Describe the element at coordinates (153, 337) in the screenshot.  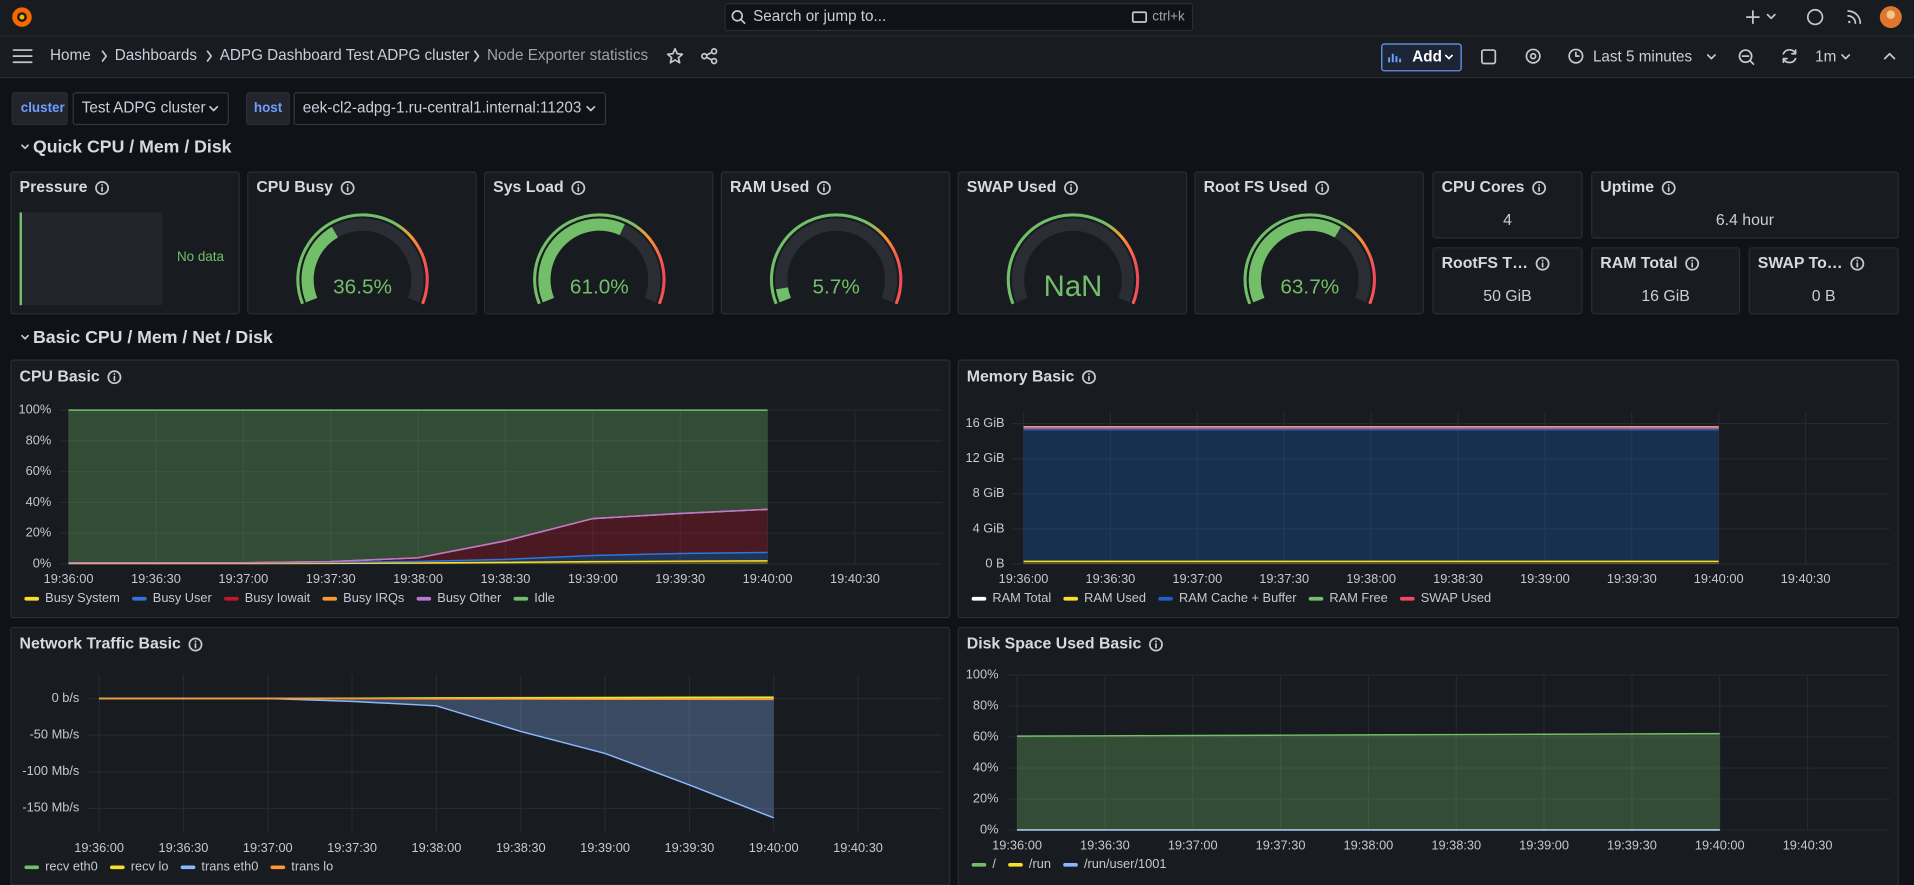
I see `row-title: Basic CPU / Mem / Net / Disk` at that location.